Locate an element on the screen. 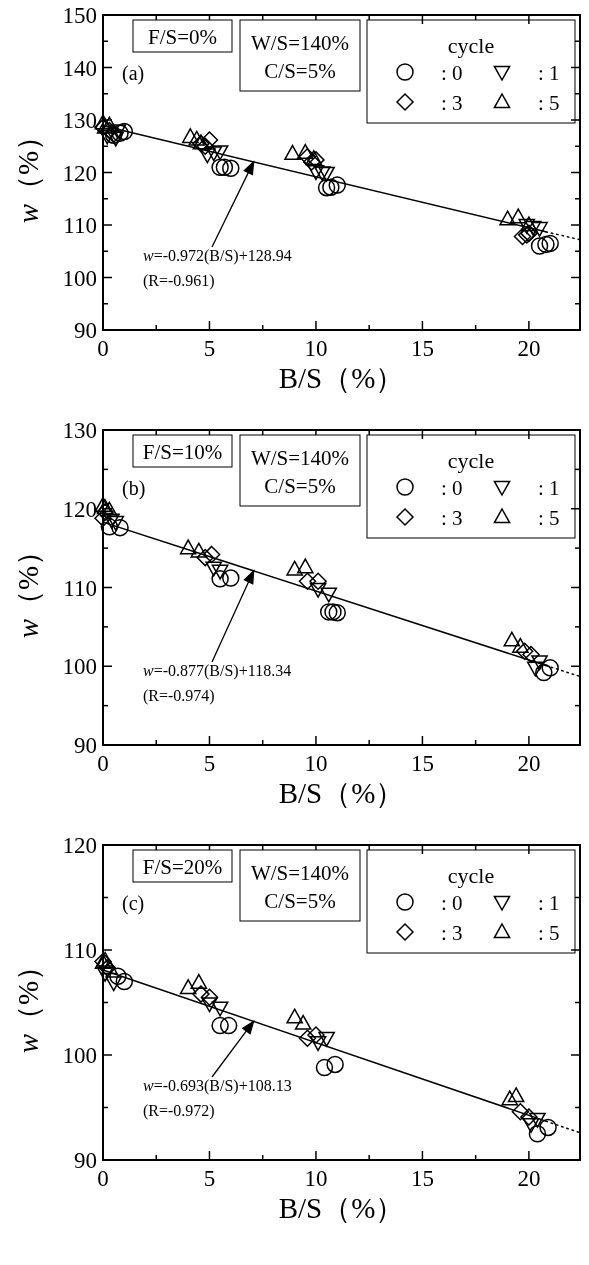  annotation: (a) is located at coordinates (133, 73).